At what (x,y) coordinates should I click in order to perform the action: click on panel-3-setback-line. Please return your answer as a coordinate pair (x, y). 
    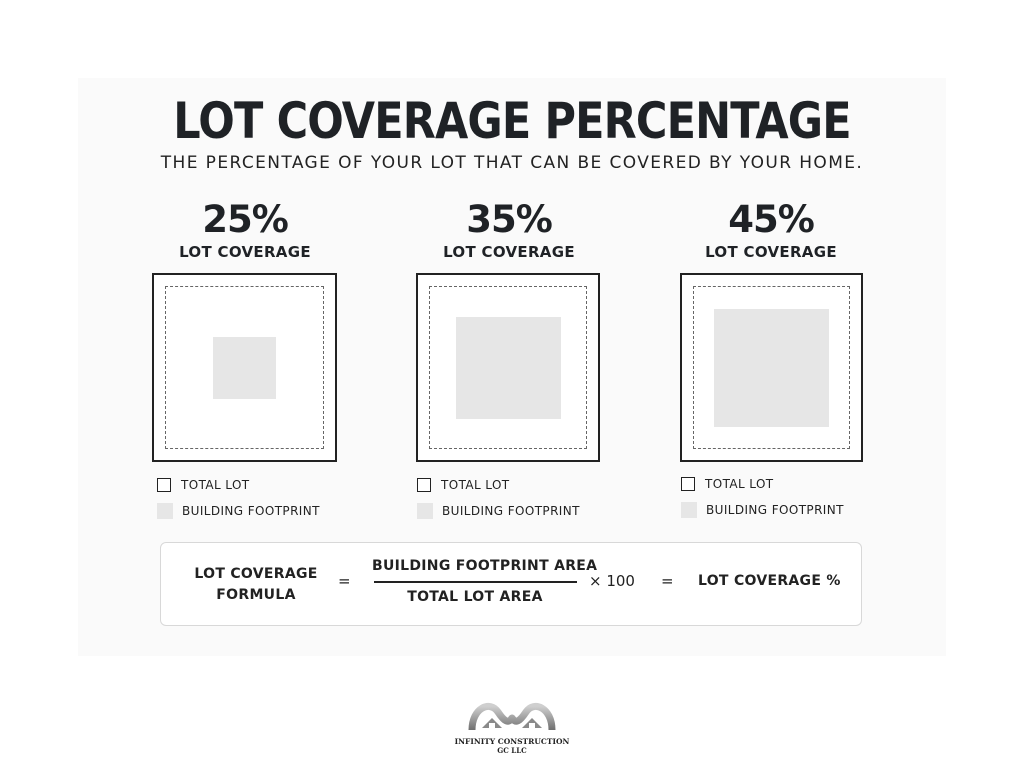
    Looking at the image, I should click on (771, 367).